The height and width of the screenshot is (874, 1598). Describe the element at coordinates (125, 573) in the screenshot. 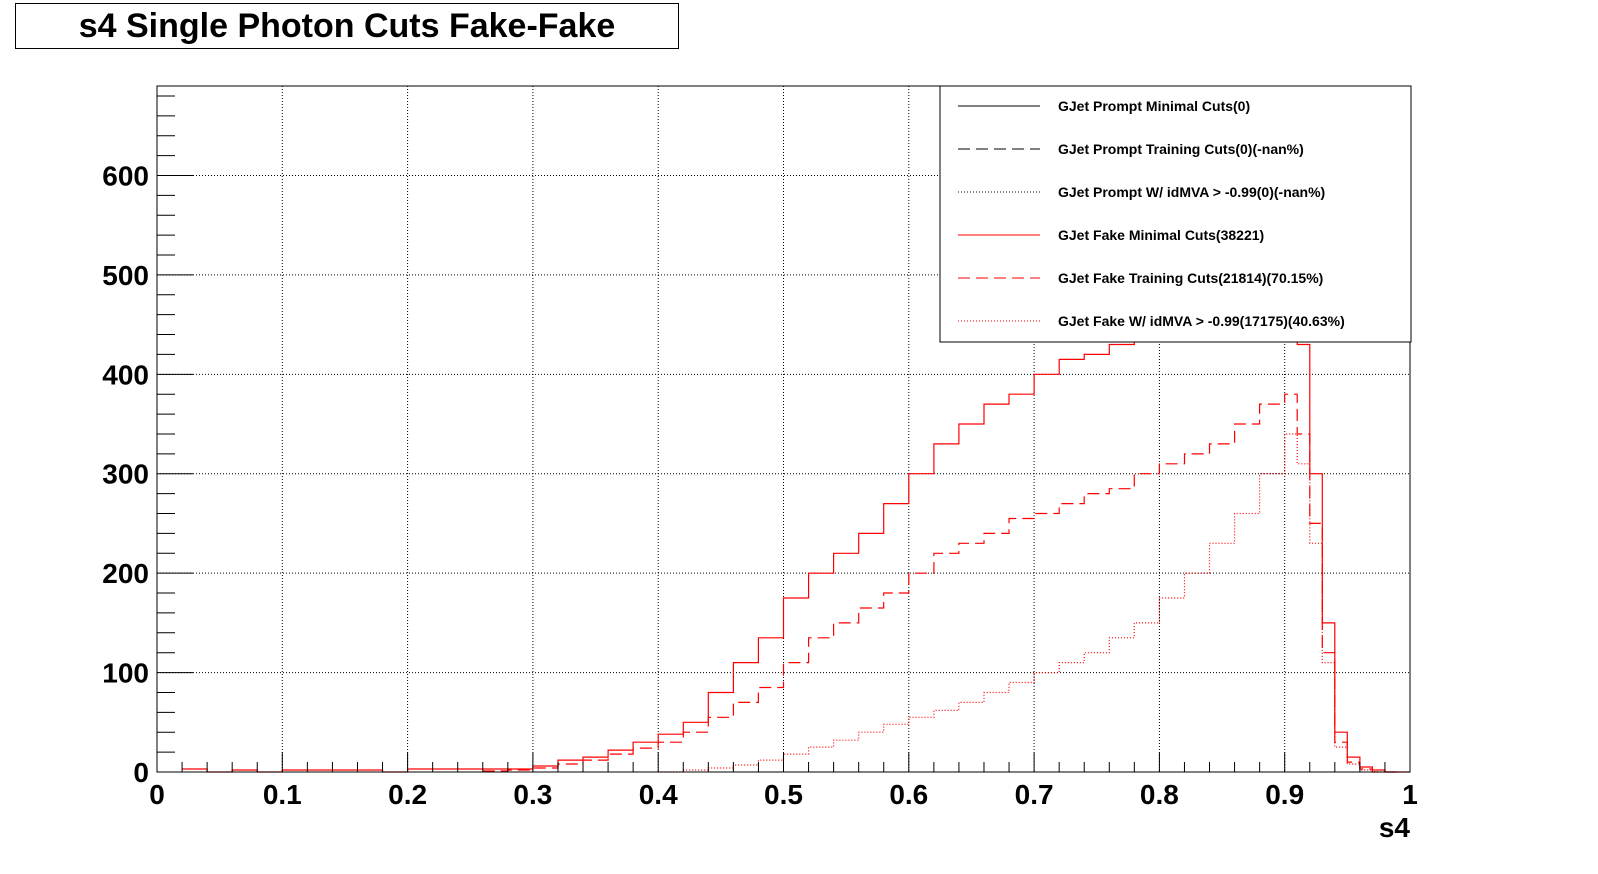

I see `y-tick-label: 200` at that location.